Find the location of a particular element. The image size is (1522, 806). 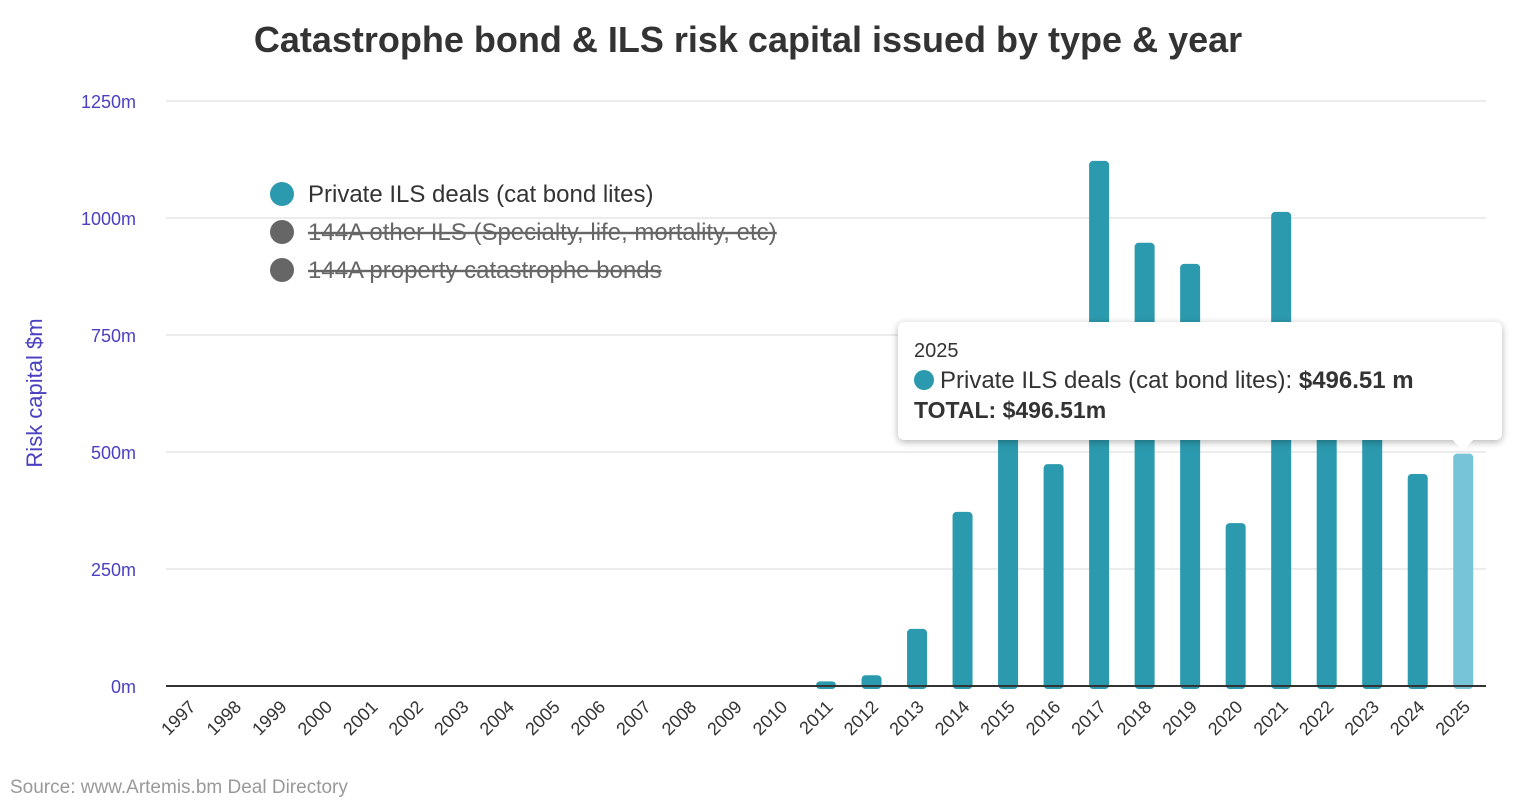

y-axis-label: Risk capital $m is located at coordinates (34, 392).